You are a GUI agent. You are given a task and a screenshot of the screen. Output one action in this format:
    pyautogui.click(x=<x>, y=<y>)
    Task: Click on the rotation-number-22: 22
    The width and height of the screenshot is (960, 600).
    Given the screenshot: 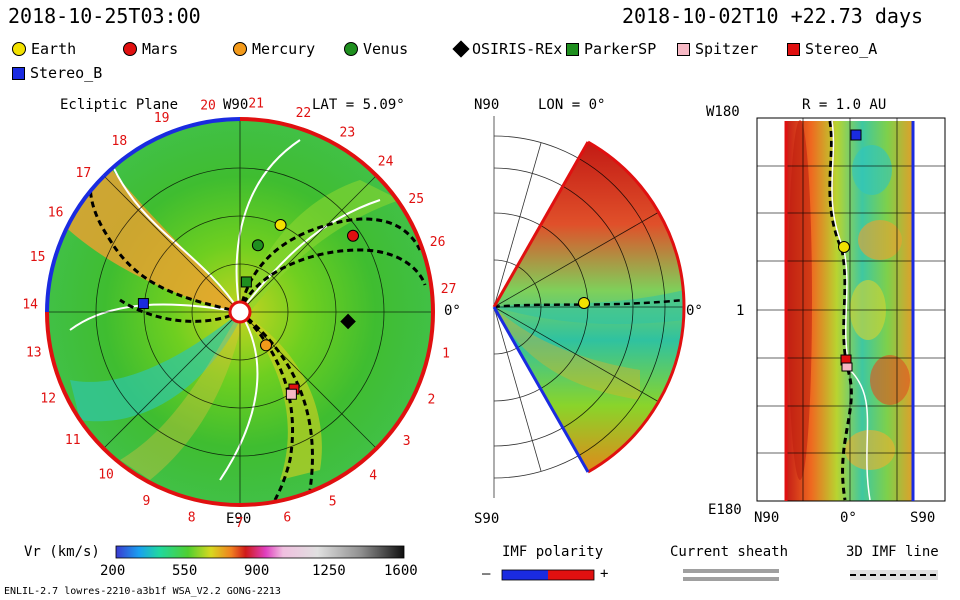 What is the action you would take?
    pyautogui.click(x=304, y=113)
    